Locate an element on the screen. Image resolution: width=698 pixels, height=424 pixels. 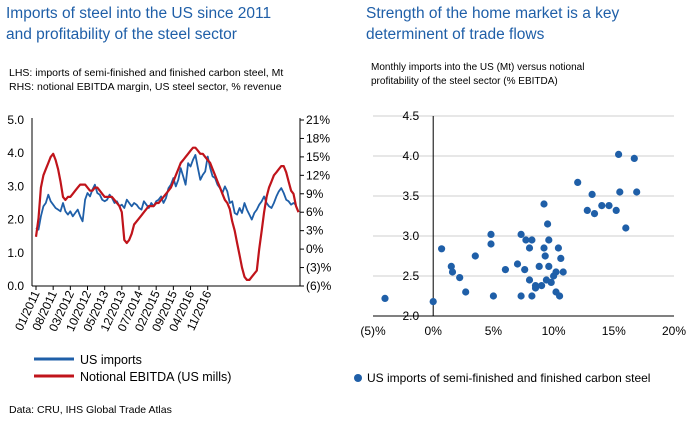
scatter-x-tick-label: 20% is located at coordinates (674, 331).